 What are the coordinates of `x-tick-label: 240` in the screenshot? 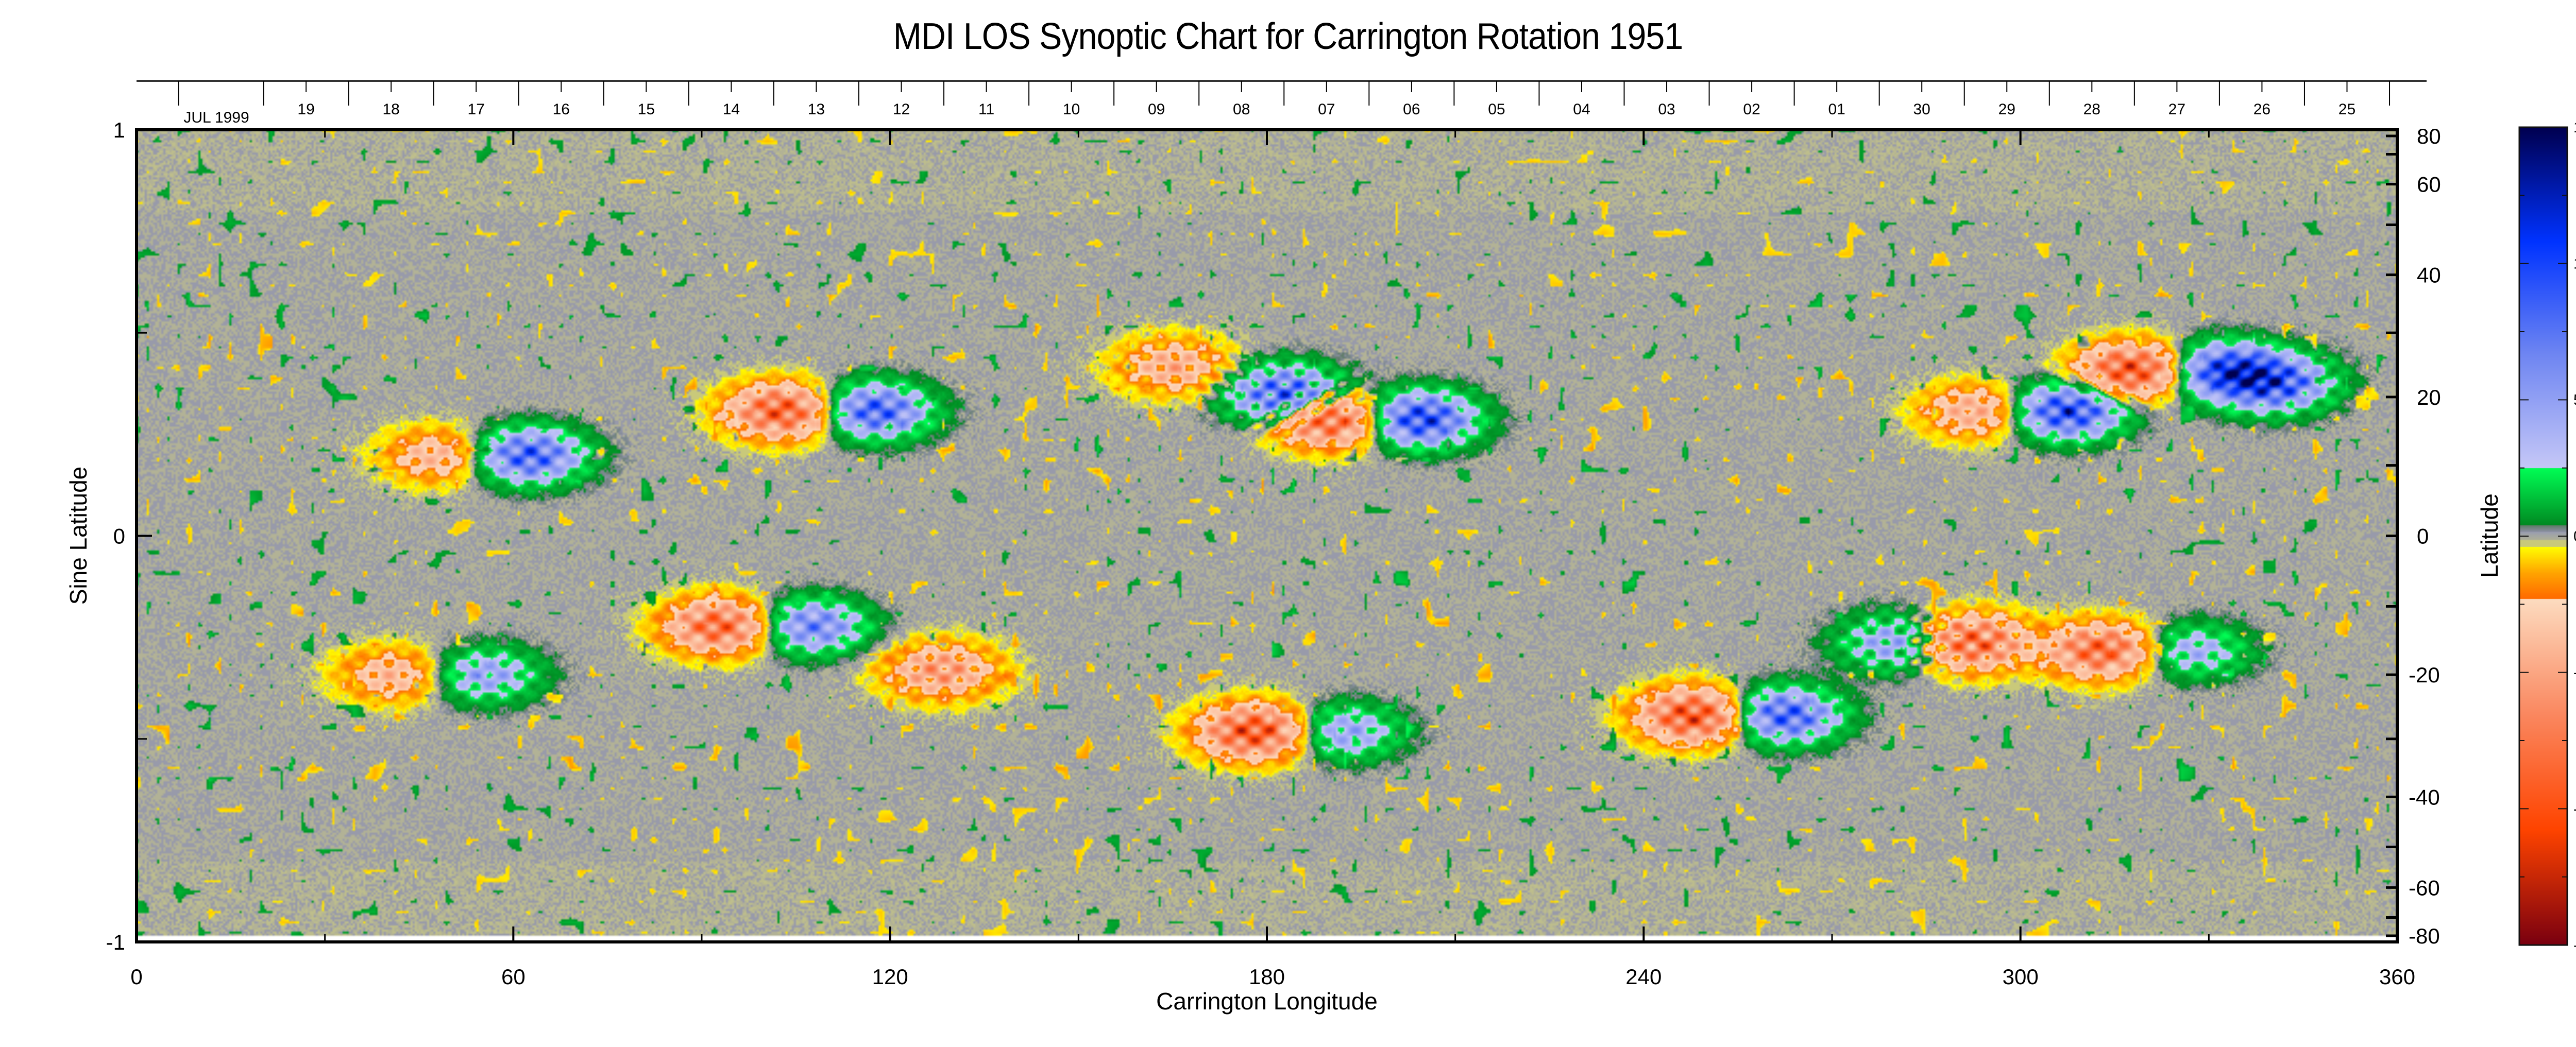 It's located at (1643, 977).